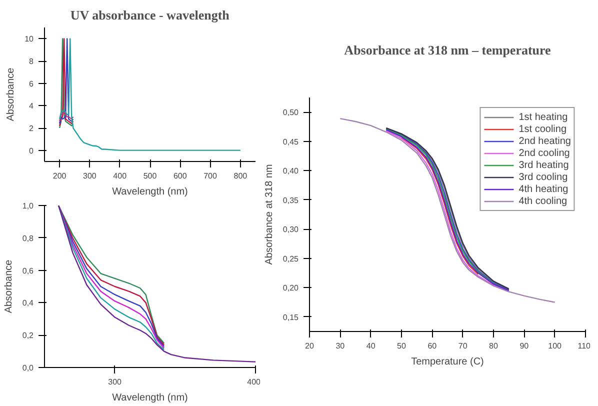 The image size is (598, 406). Describe the element at coordinates (31, 128) in the screenshot. I see `y-tick-label: 2` at that location.